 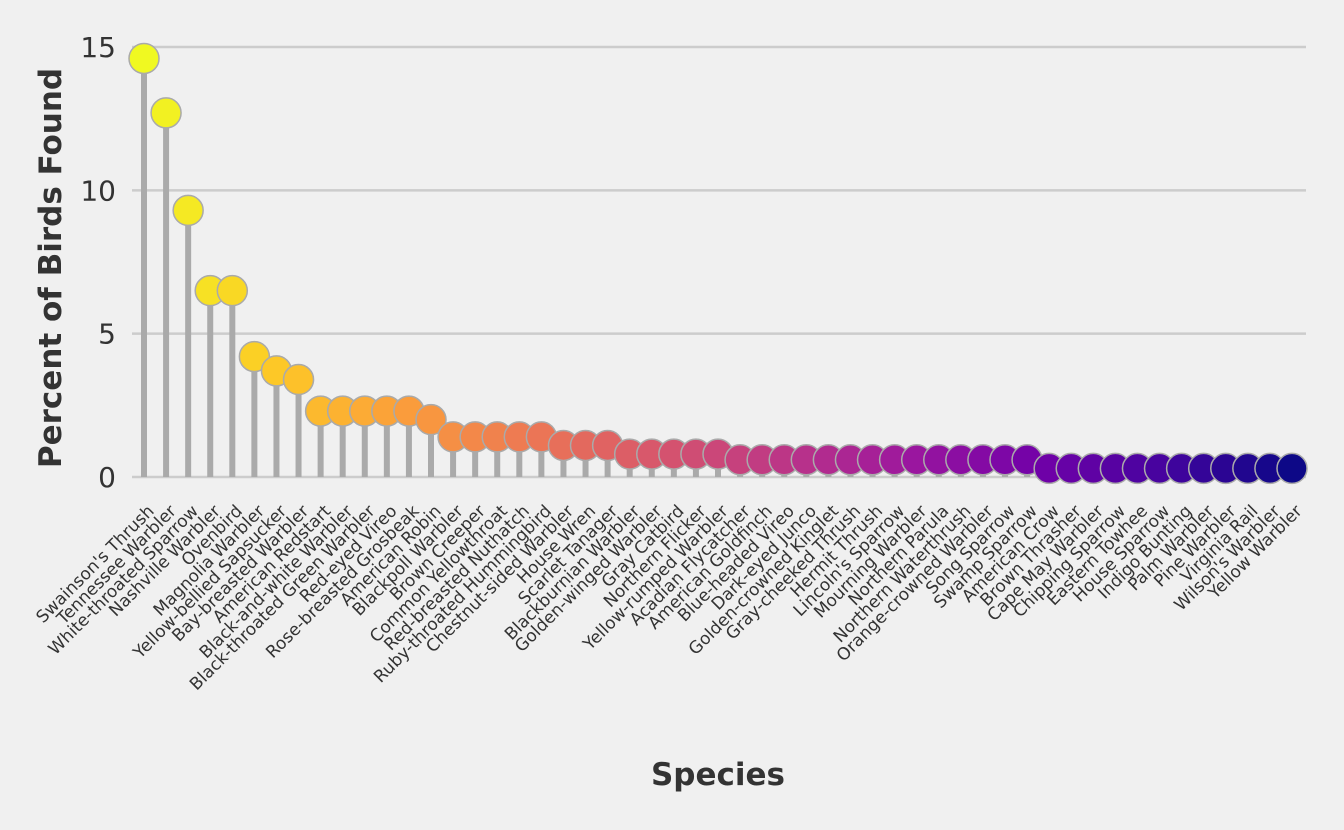 What do you see at coordinates (98, 47) in the screenshot?
I see `y-tick-label-15: 15` at bounding box center [98, 47].